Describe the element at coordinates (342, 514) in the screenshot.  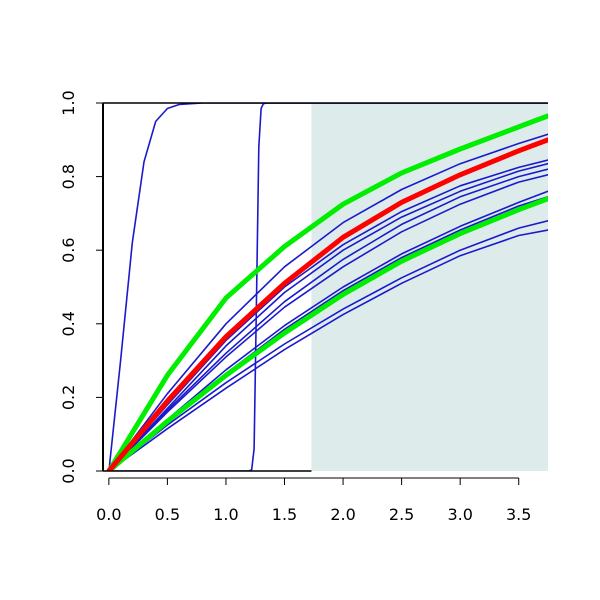
I see `x-tick-label: 2.0` at that location.